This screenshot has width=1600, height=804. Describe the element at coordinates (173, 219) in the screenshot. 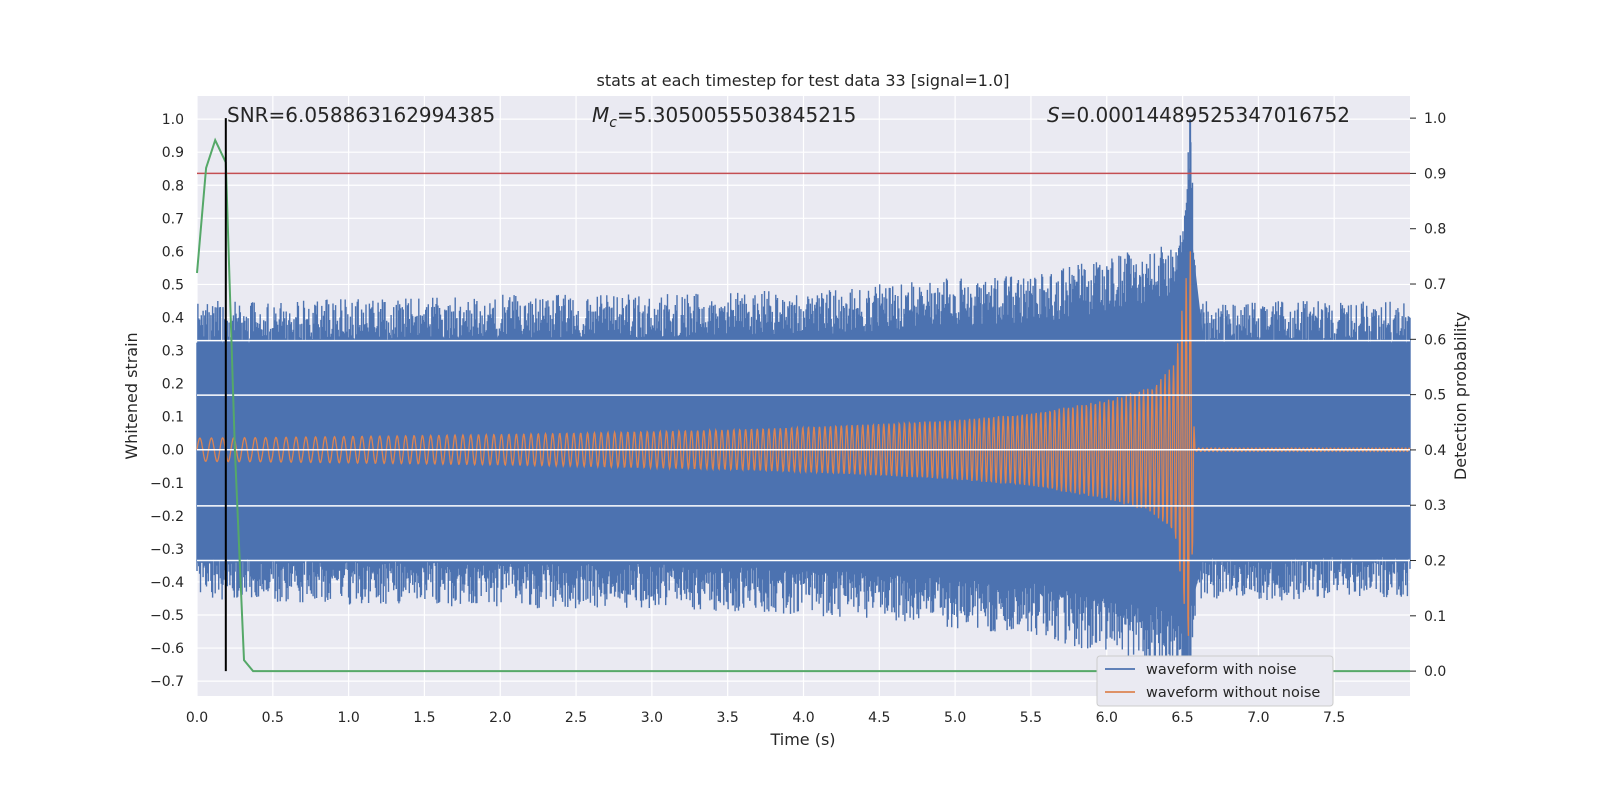

I see `y-tick-label: 0.7` at that location.